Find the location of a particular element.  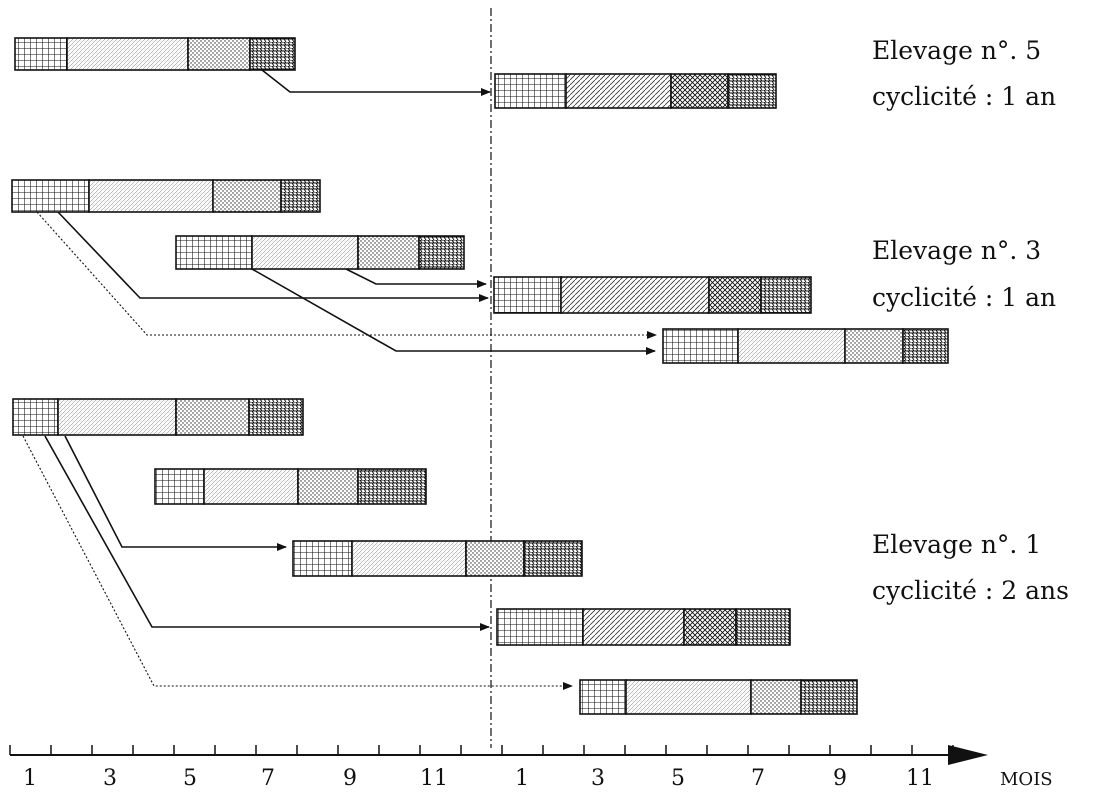

connector-e1-mid is located at coordinates (267, 533).